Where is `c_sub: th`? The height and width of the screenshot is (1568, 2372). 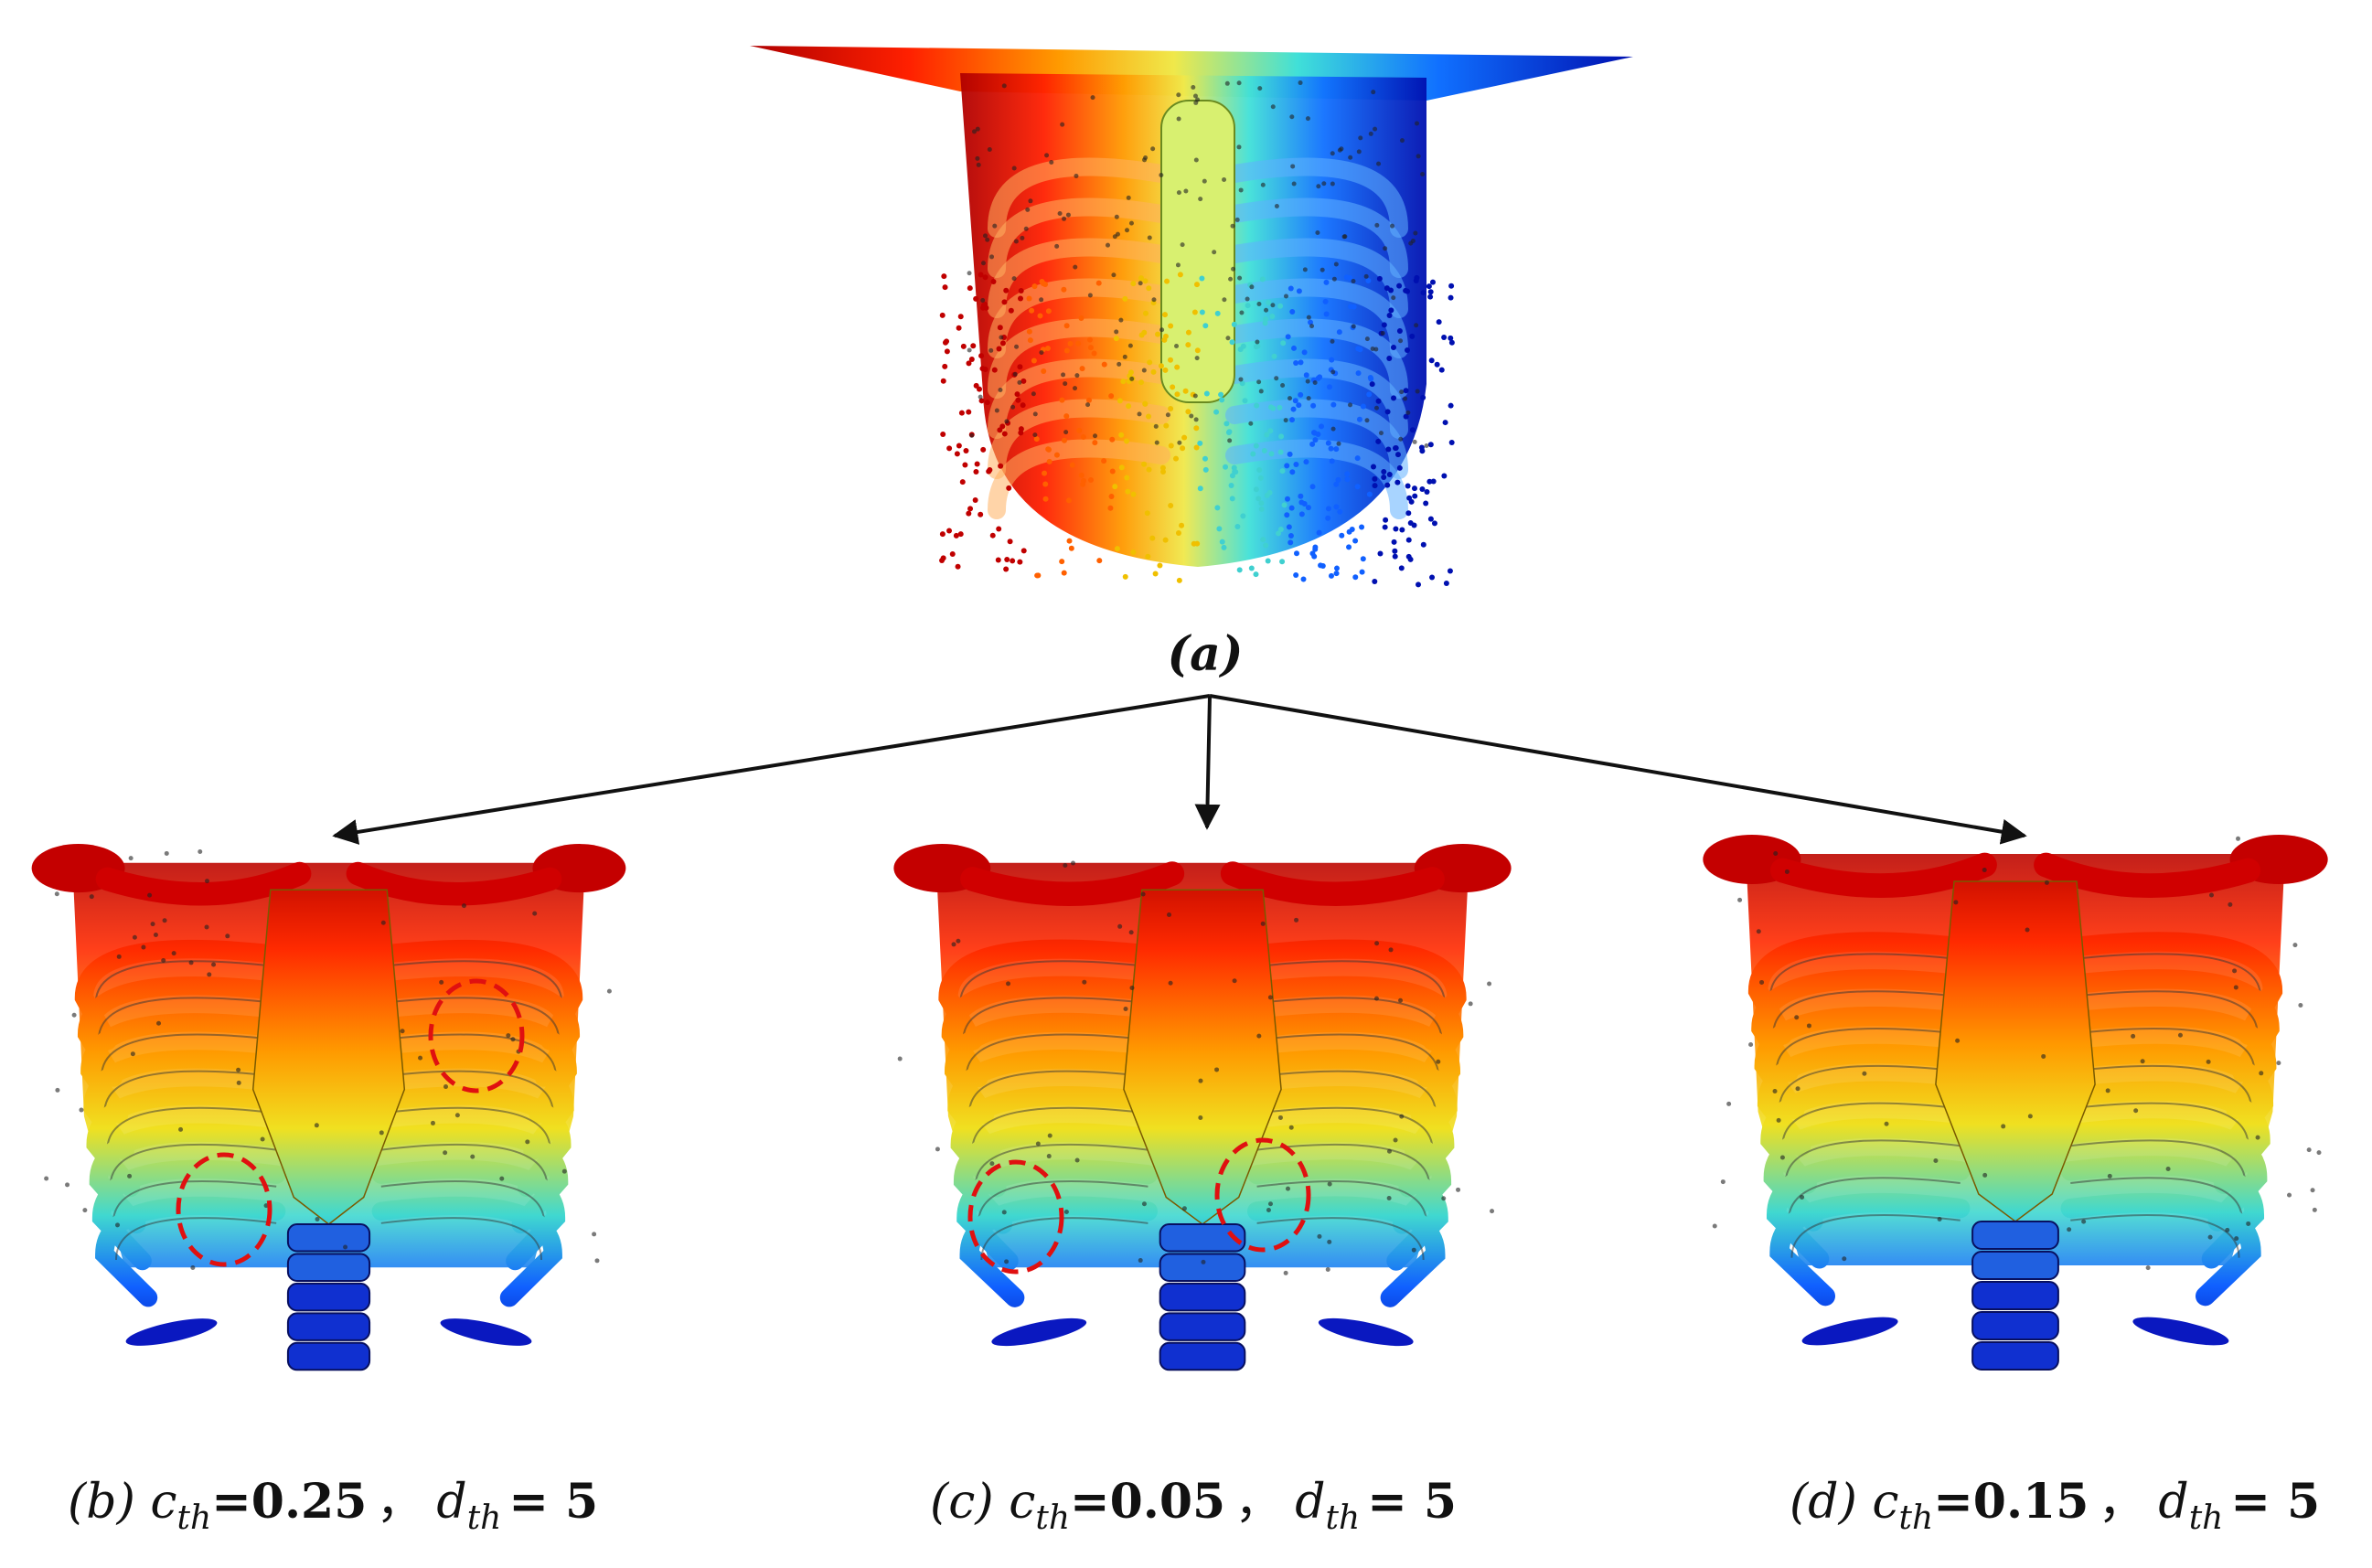 c_sub: th is located at coordinates (194, 1518).